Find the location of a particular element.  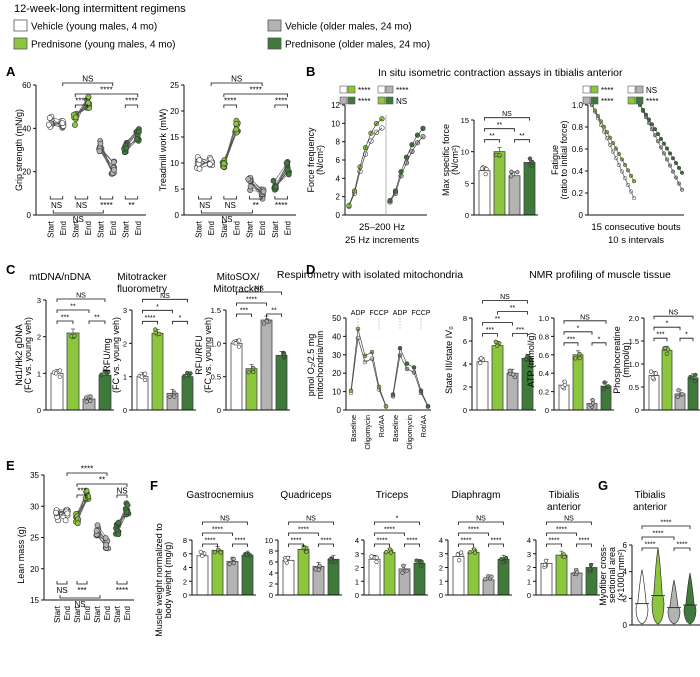

y-tick-label: 6 is located at coordinates (271, 562).